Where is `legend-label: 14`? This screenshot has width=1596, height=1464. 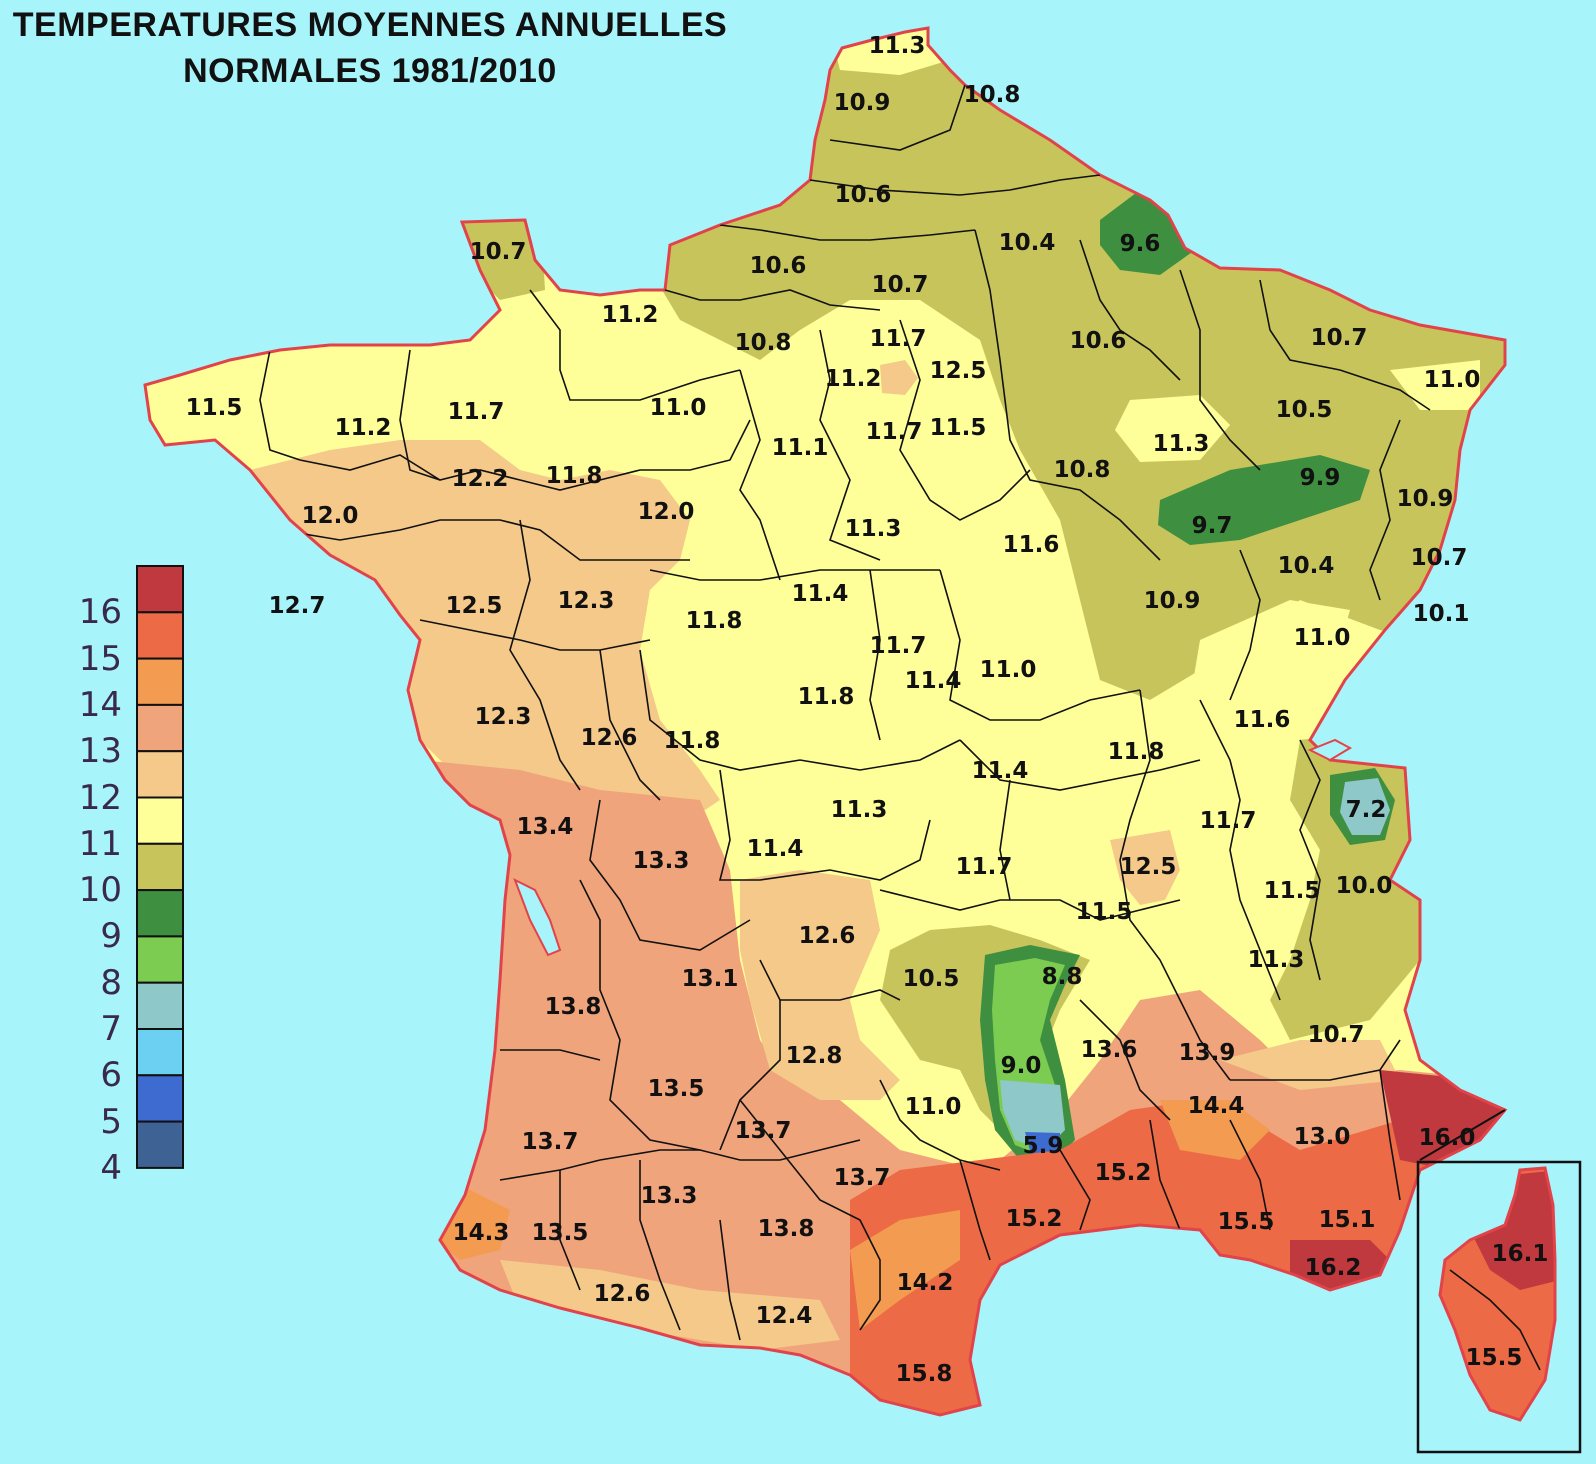
legend-label: 14 is located at coordinates (100, 704).